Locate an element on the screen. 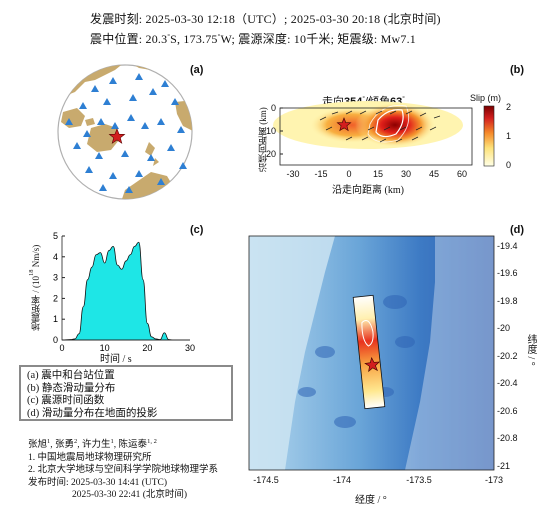  map-x-ticks: -174.5 -174 -173.5 -173 is located at coordinates (378, 480).